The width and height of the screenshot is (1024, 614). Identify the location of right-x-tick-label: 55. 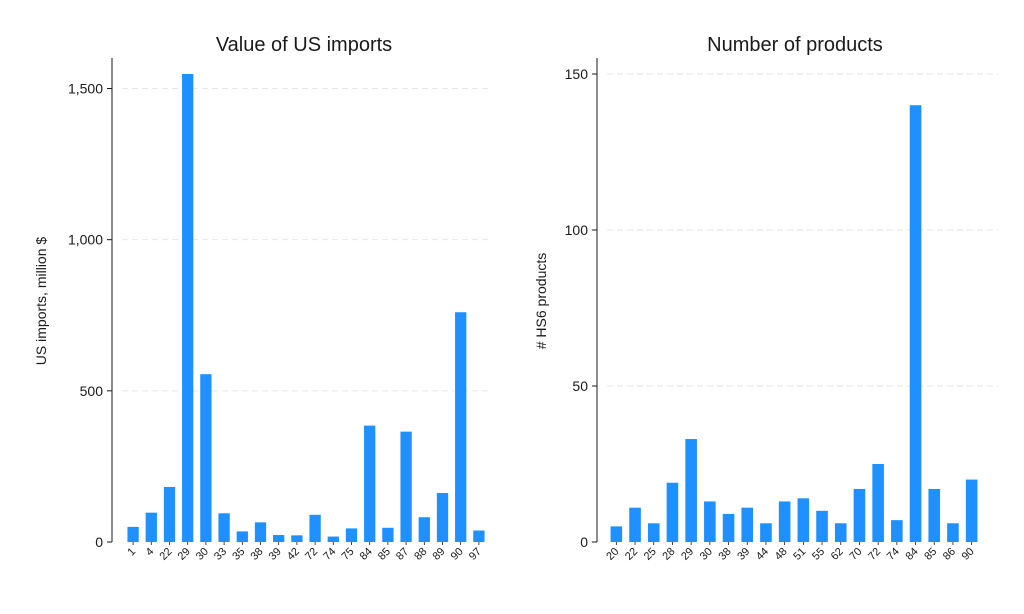
(818, 554).